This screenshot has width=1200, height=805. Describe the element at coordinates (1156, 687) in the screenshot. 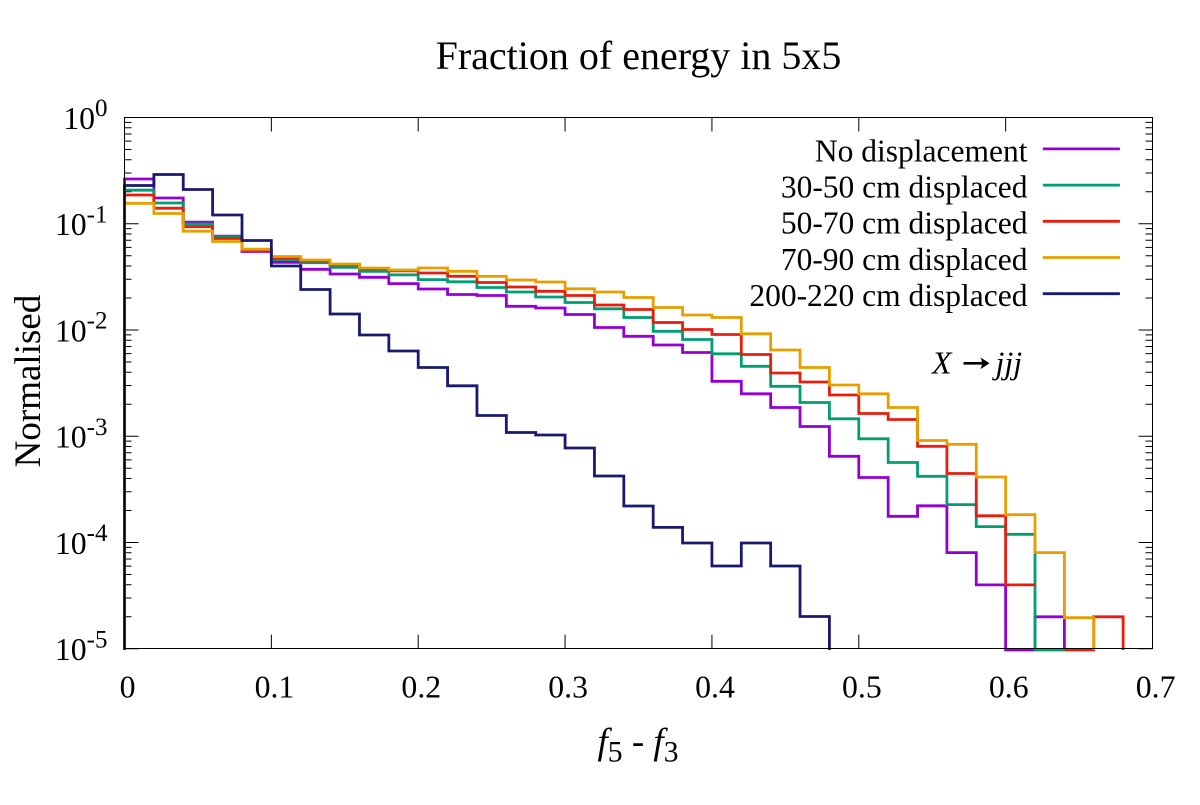

I see `svg-text: 0.7` at that location.